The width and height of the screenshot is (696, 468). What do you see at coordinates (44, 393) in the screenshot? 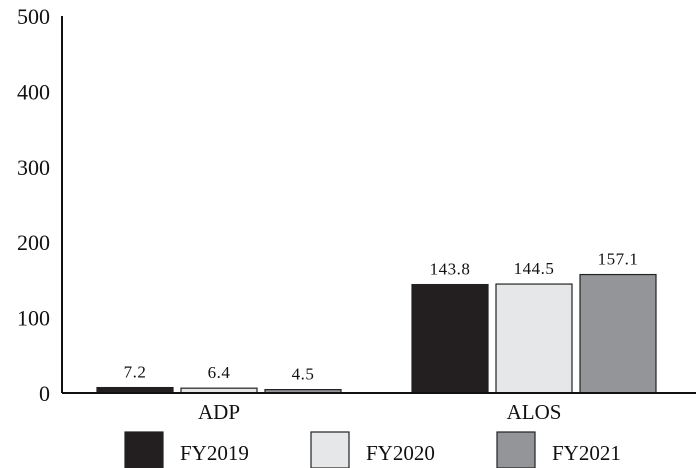
I see `y-tick-label-0: 0` at bounding box center [44, 393].